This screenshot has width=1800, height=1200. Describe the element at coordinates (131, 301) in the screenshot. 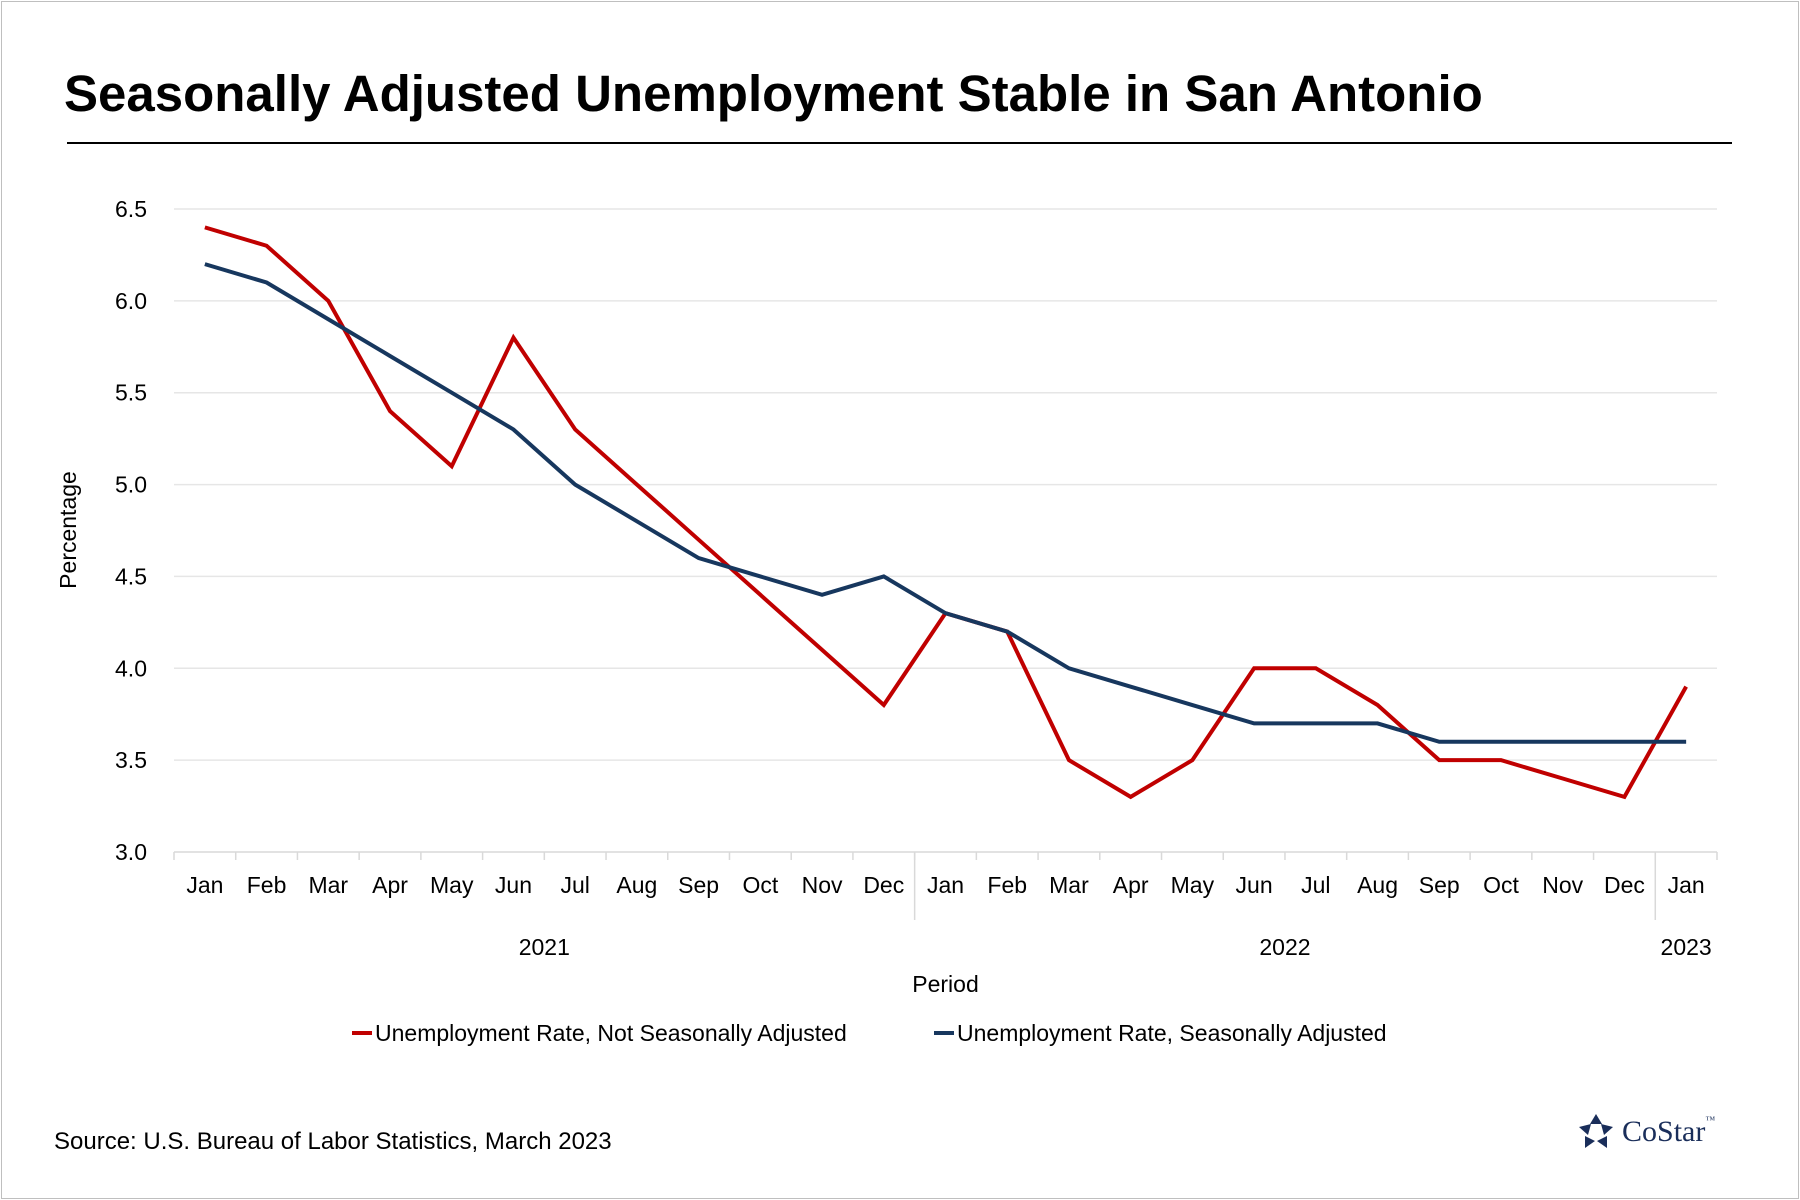

I see `y-tick-label: 6.0` at that location.